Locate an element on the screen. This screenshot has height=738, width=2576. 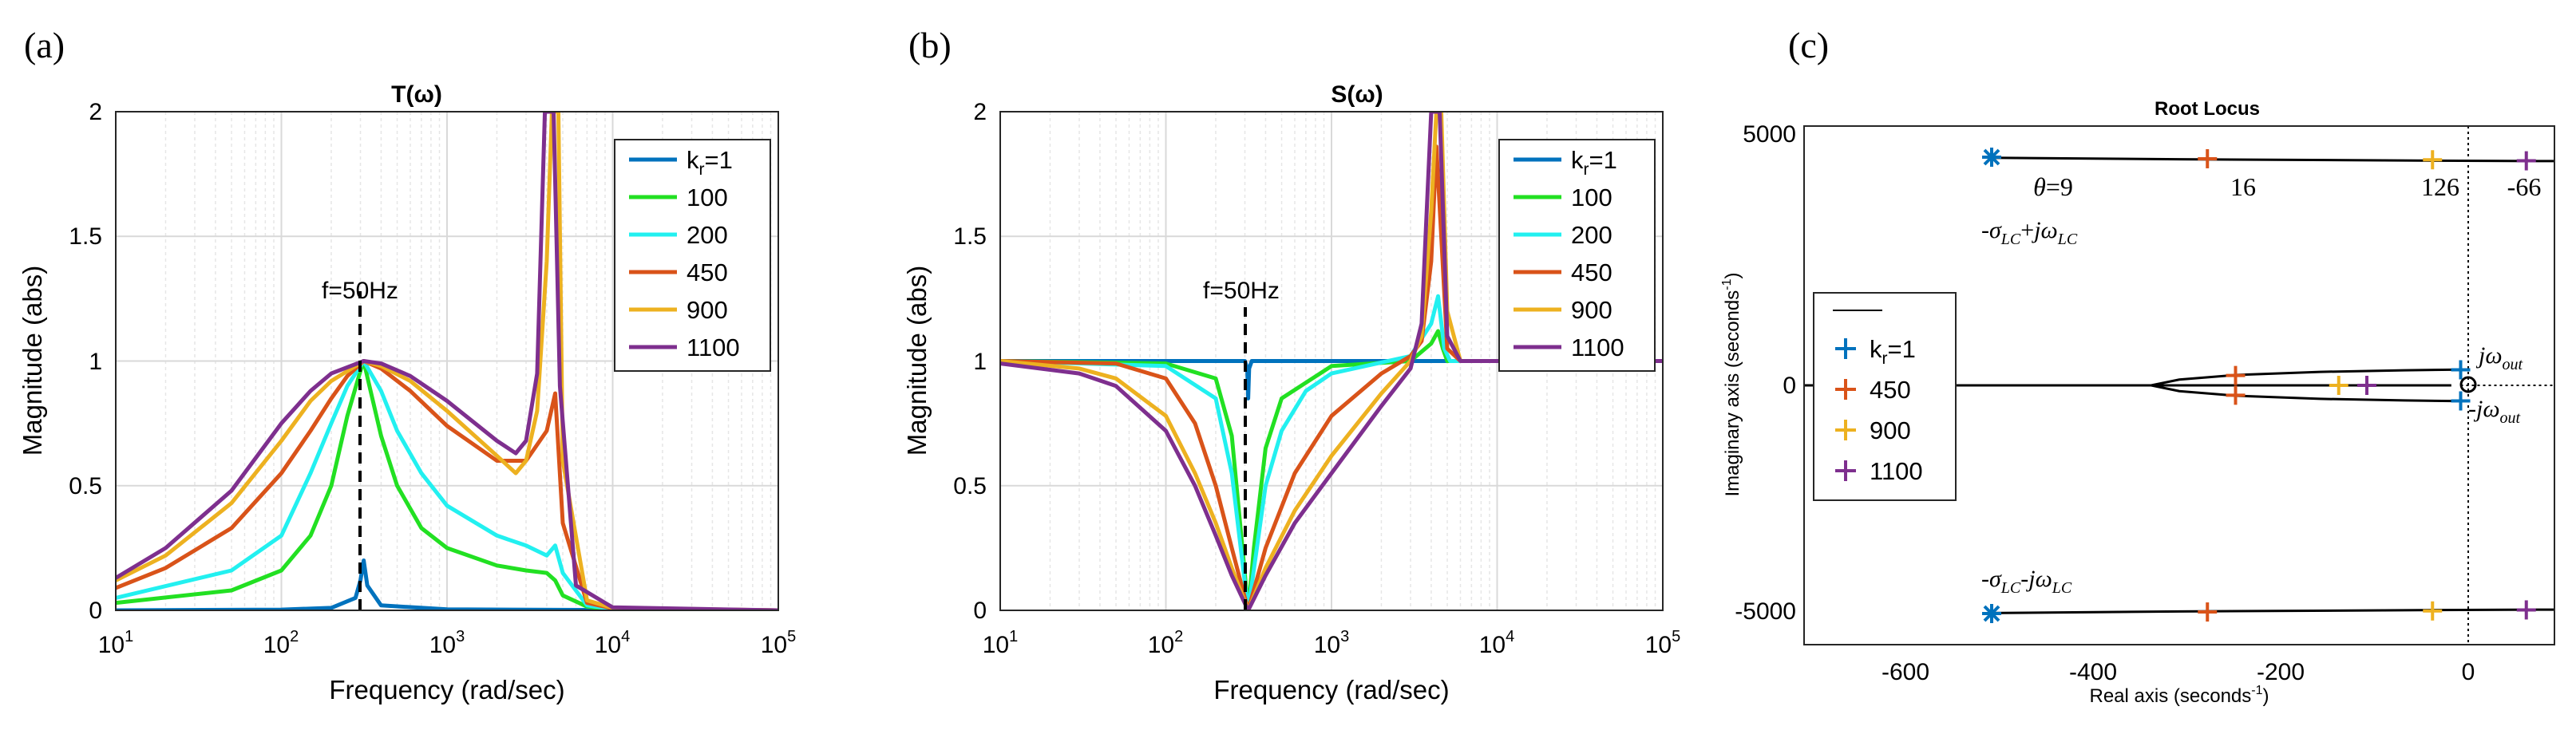
c-annot-16: 16 is located at coordinates (2243, 187).